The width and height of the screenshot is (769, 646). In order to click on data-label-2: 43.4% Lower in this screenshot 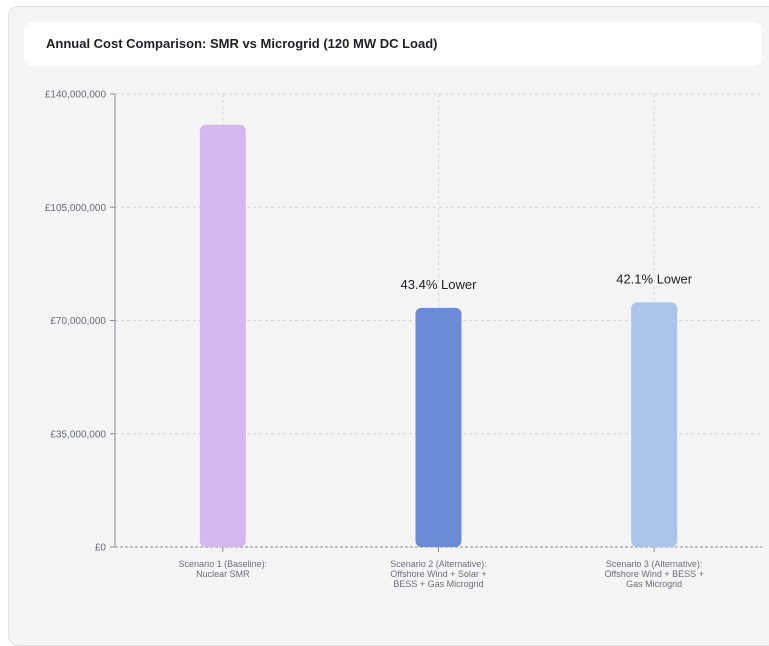, I will do `click(439, 284)`.